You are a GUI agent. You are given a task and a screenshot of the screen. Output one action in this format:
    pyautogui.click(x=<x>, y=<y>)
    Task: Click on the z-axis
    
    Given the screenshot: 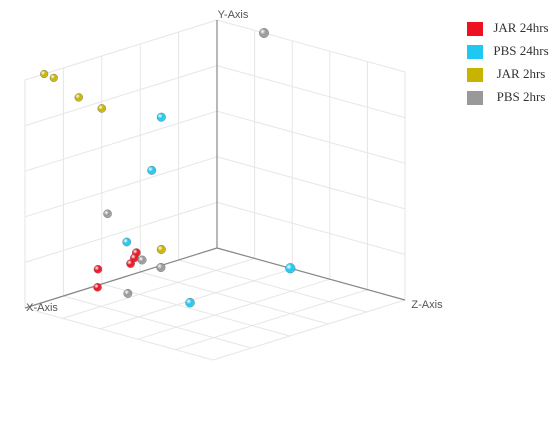 What is the action you would take?
    pyautogui.click(x=311, y=274)
    